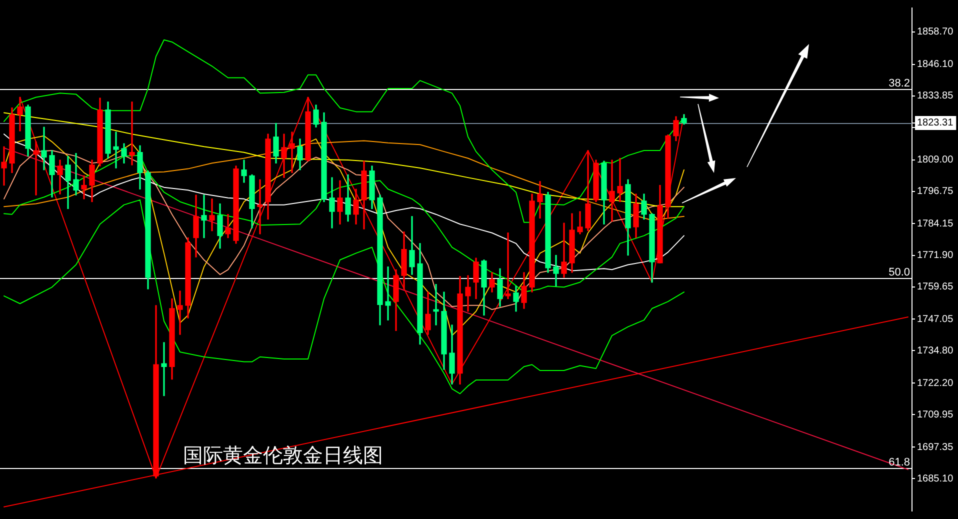  I want to click on y-tick-label: 1722.20, so click(935, 383).